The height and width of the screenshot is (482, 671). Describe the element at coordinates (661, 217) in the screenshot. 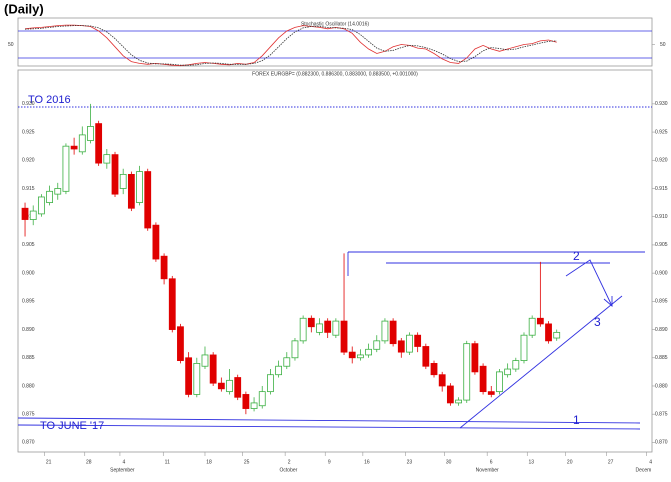

I see `y-tick-label: 0.910` at that location.